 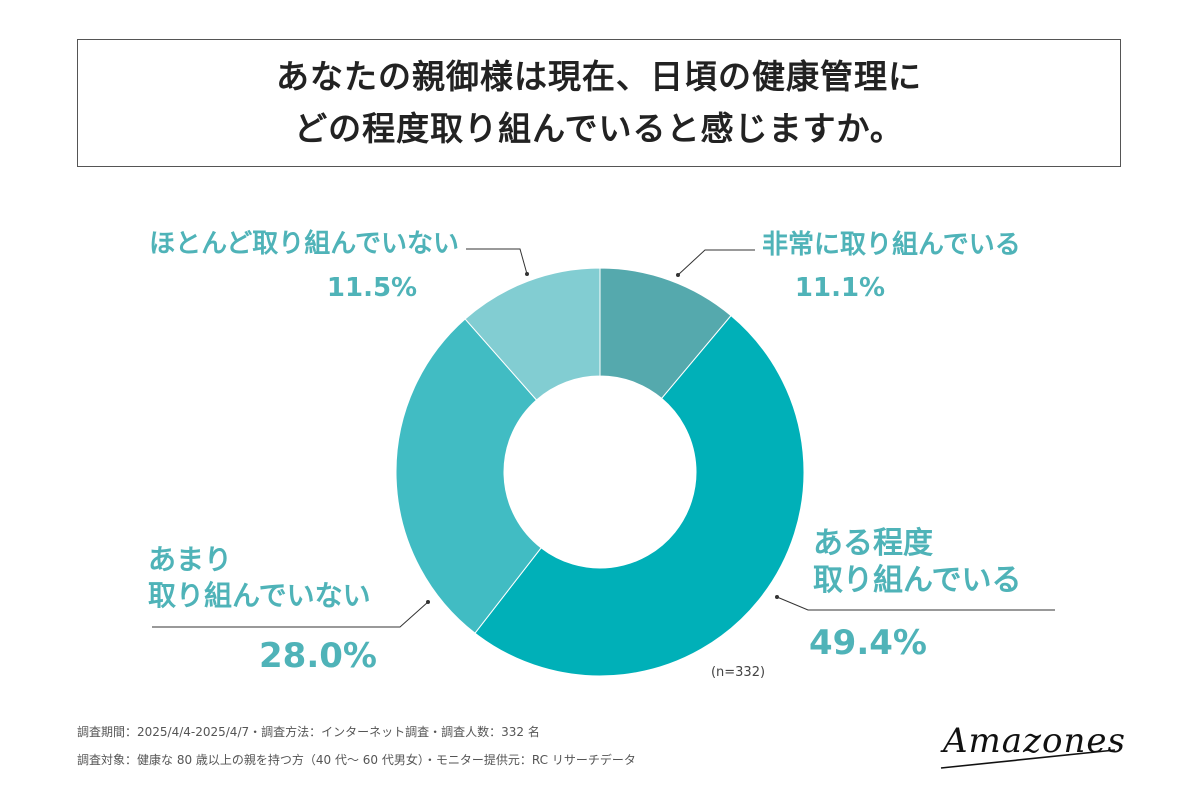 I want to click on slice-value-2: 49.4%, so click(x=868, y=643).